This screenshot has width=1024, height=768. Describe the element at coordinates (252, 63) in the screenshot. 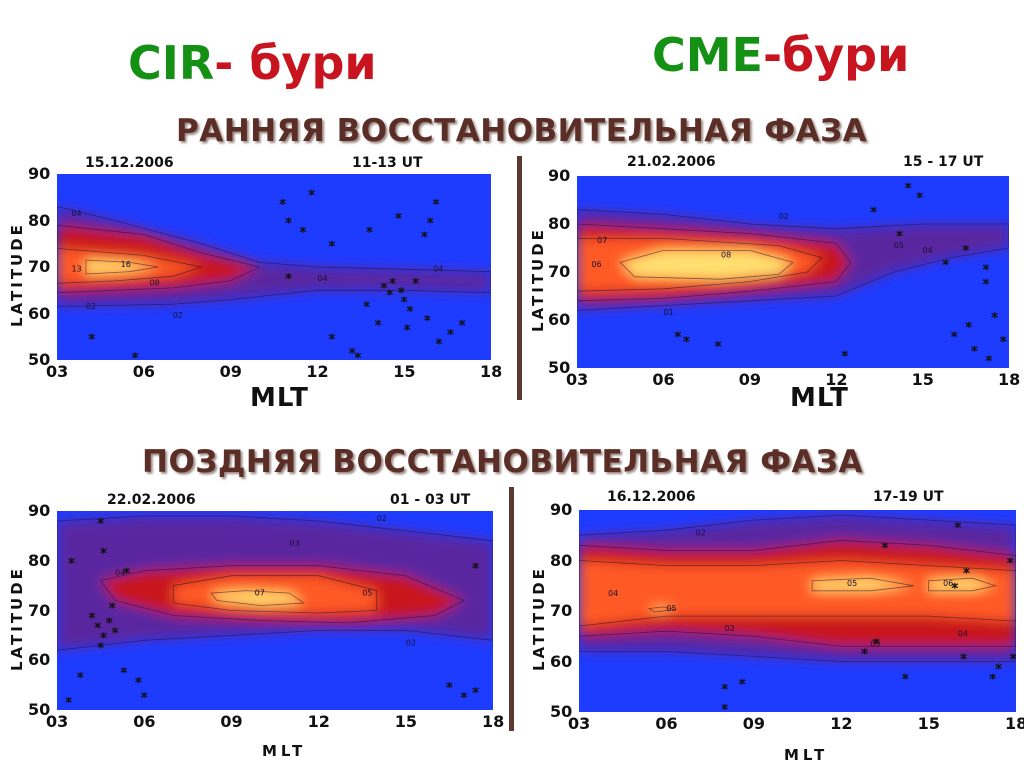

I see `cir-storms-heading: CIR- бури` at that location.